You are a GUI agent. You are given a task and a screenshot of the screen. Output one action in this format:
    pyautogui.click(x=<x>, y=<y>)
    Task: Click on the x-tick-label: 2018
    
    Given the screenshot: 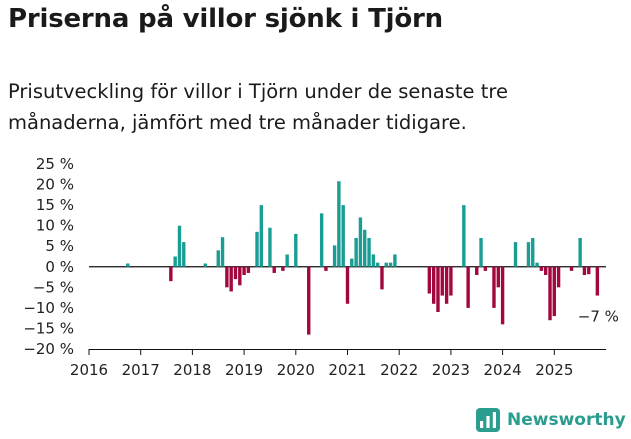 What is the action you would take?
    pyautogui.click(x=192, y=370)
    